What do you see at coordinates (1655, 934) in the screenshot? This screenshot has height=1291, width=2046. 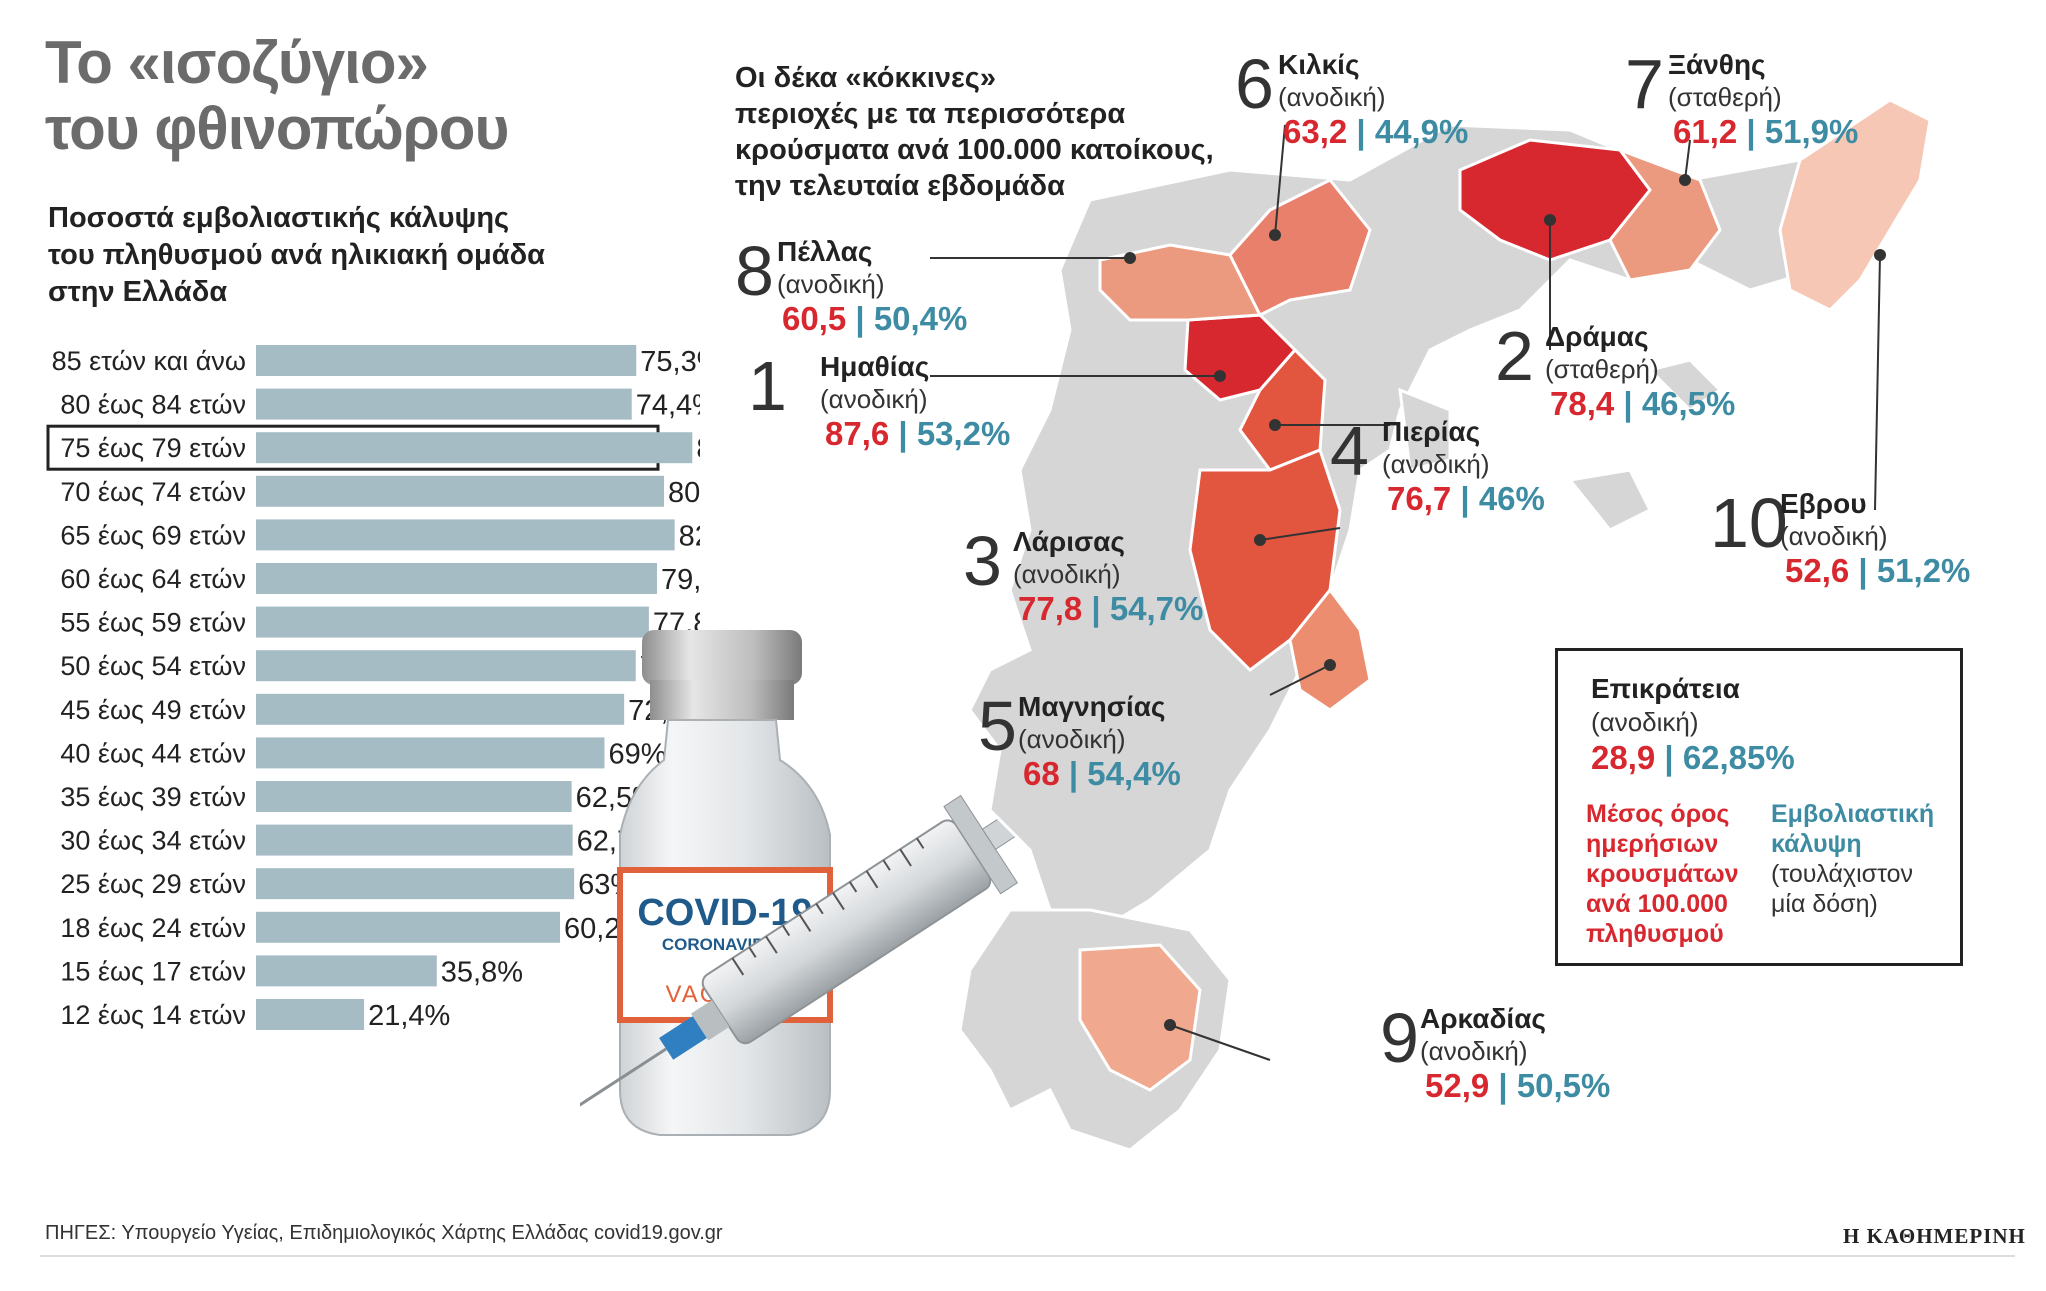 I see `legend-cases-label-line: πληθυσμού` at bounding box center [1655, 934].